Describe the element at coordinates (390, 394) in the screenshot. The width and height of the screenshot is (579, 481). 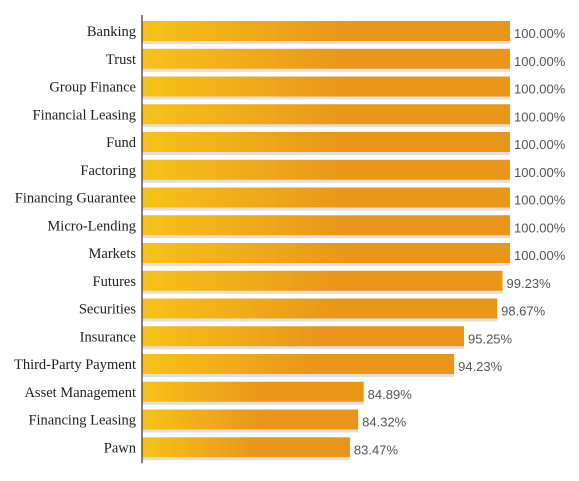
I see `value-label: 84.89%` at that location.